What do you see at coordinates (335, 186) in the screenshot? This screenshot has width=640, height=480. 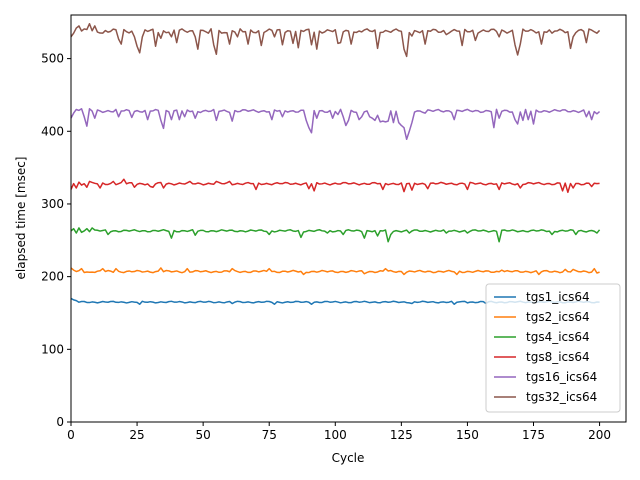 I see `series-line-tgs8_ics64` at bounding box center [335, 186].